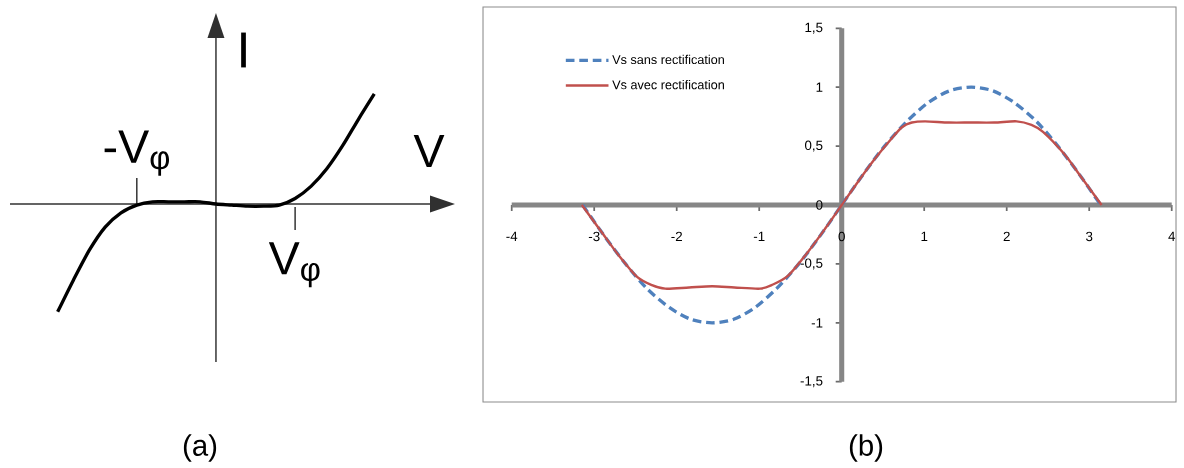  I want to click on y-tick-label: 1, so click(819, 87).